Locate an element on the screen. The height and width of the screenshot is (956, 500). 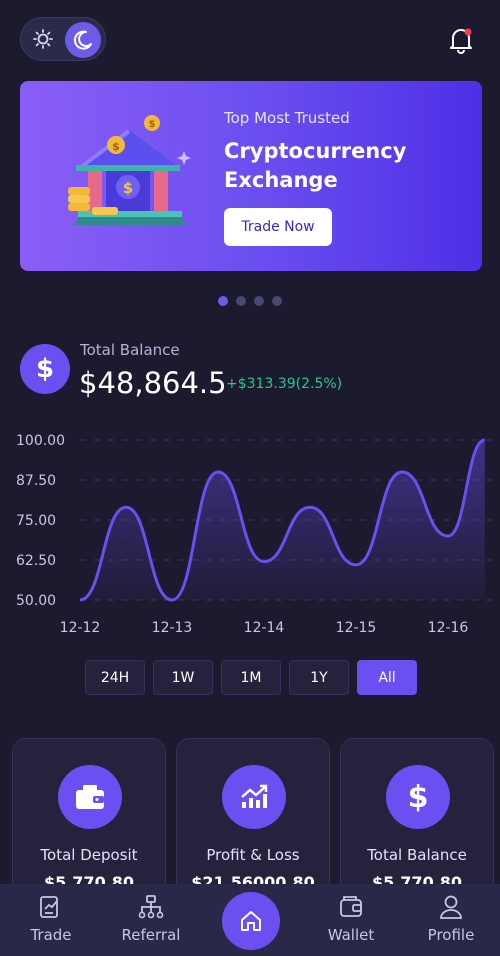
nav-referral: Referral is located at coordinates (151, 919).